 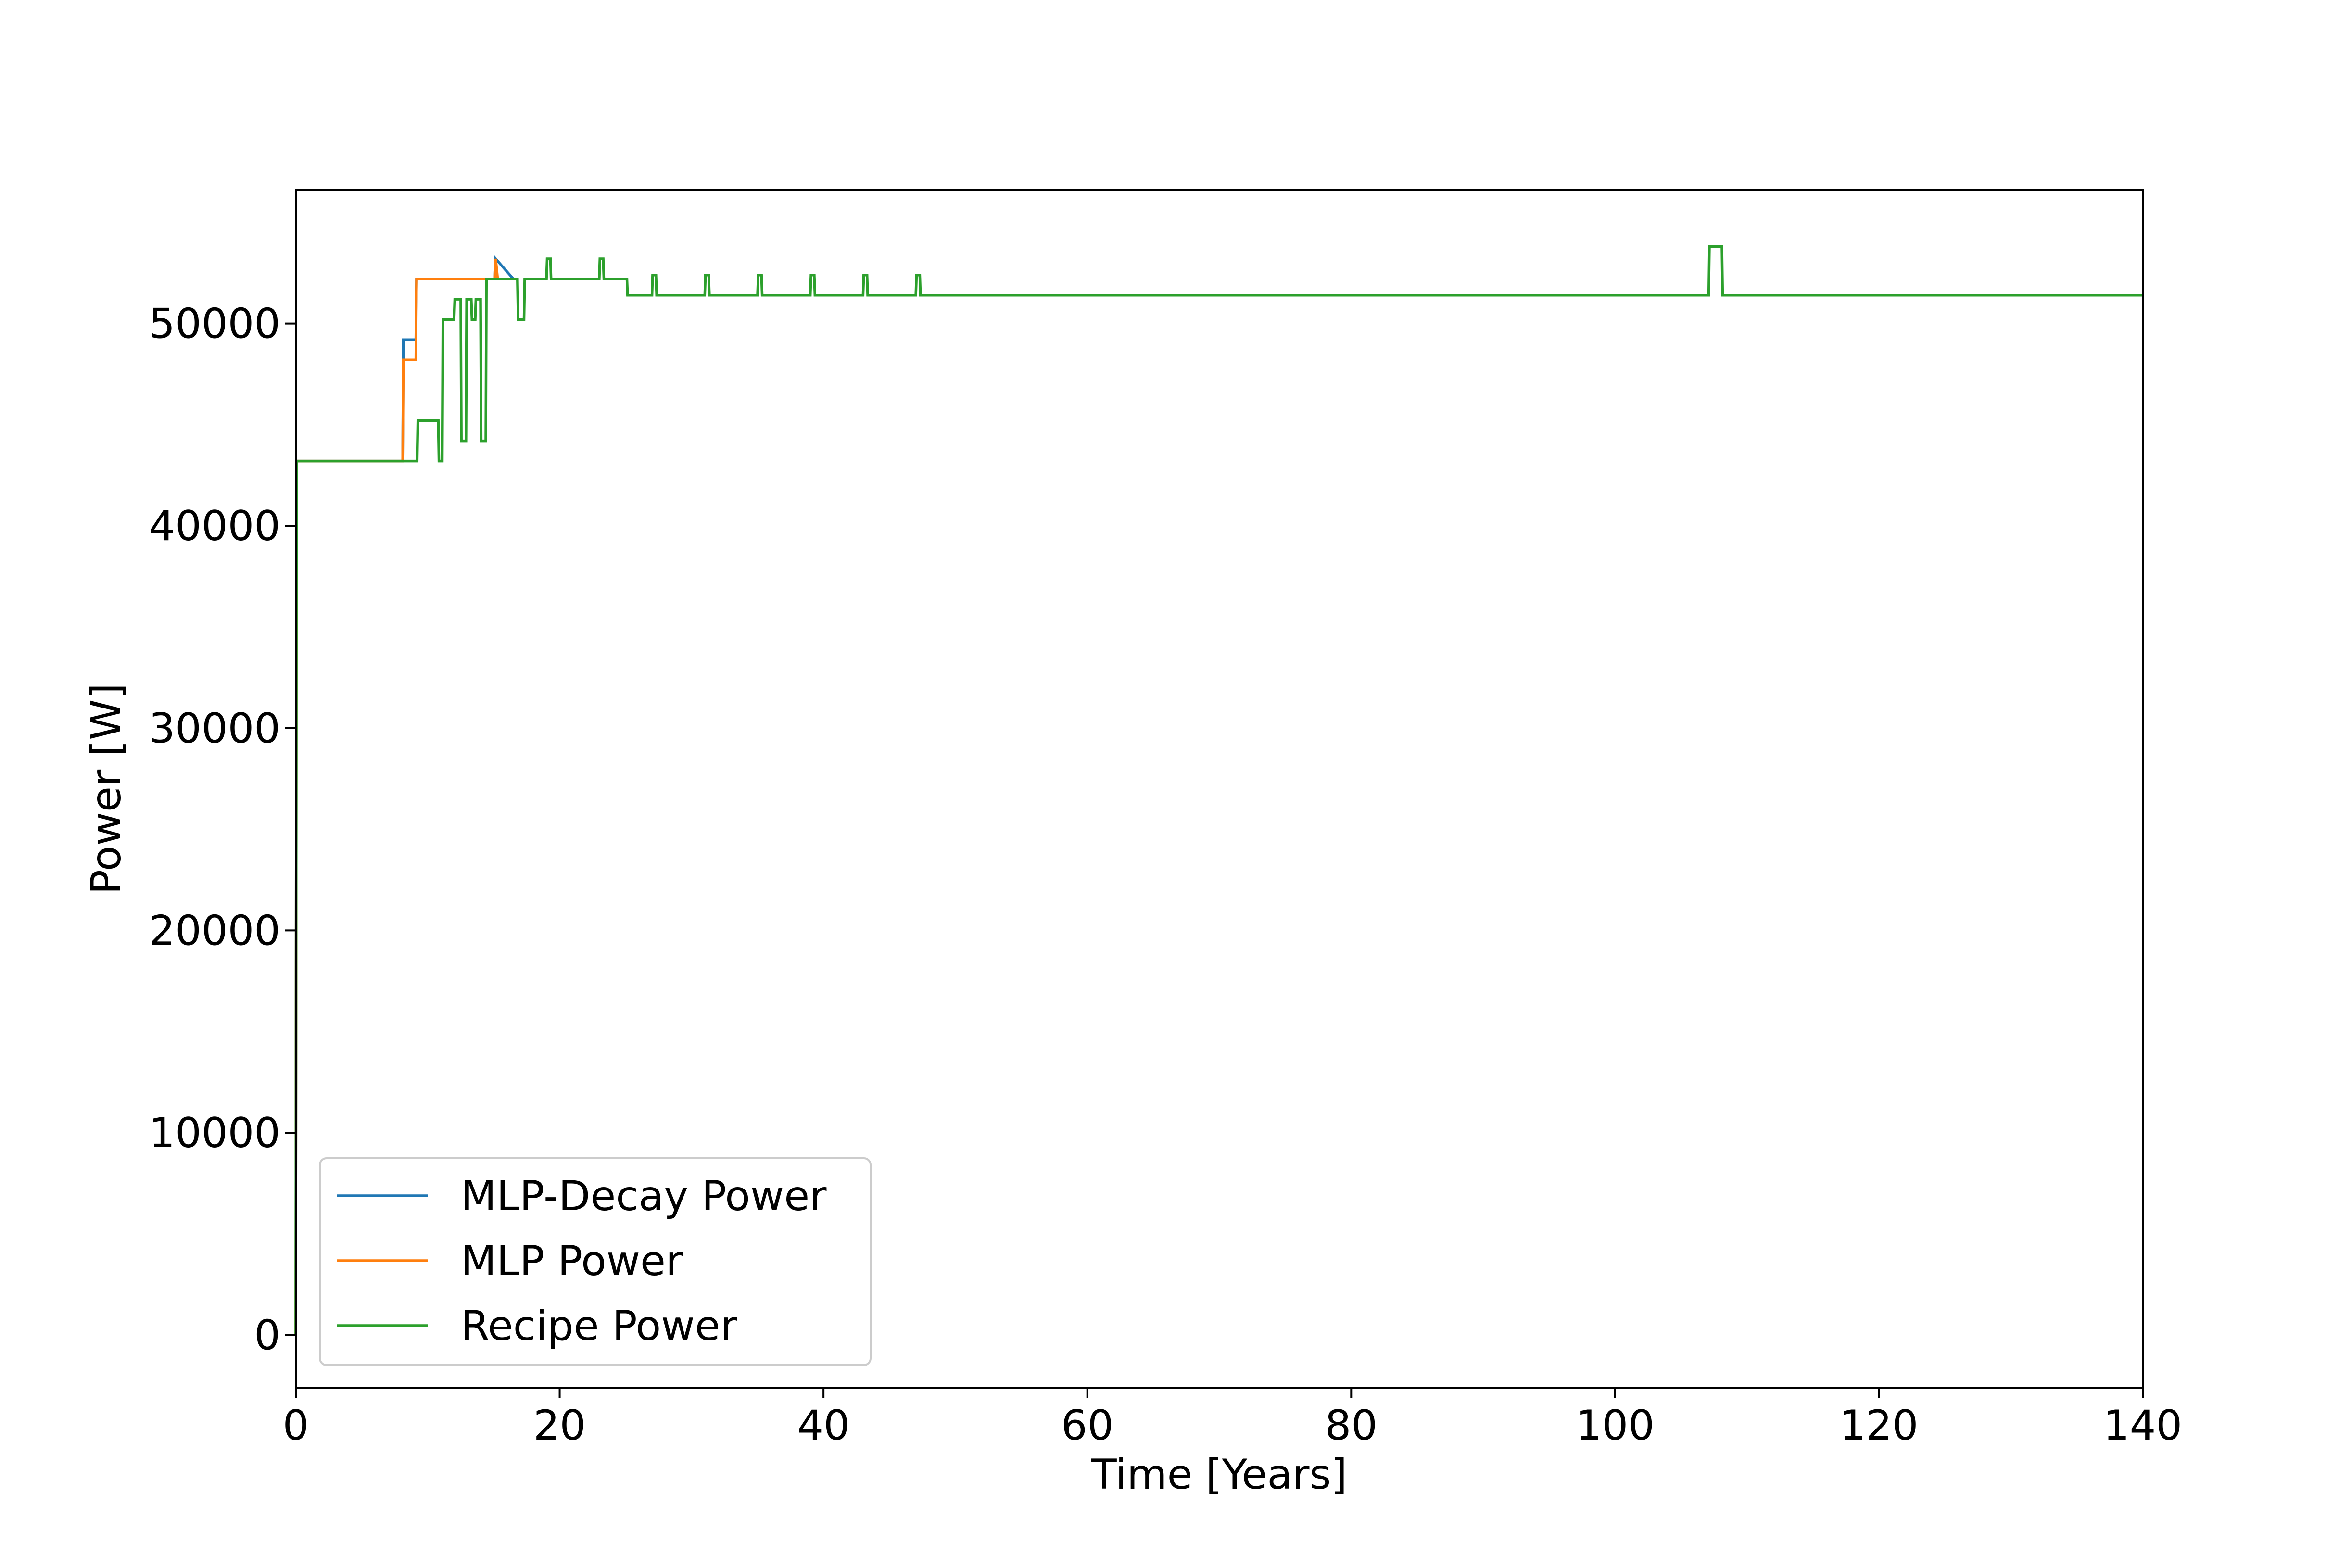 What do you see at coordinates (2142, 1426) in the screenshot?
I see `x-tick-label: 140` at bounding box center [2142, 1426].